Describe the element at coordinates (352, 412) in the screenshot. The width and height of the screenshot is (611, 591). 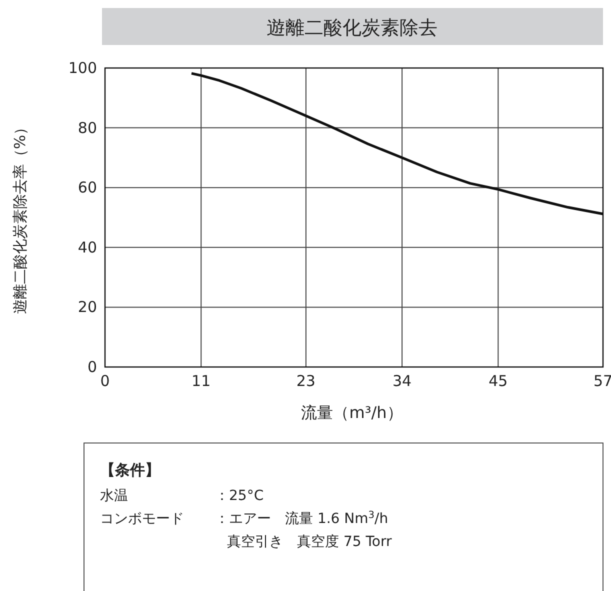
I see `x-axis-title: 流量（m³/h）` at that location.